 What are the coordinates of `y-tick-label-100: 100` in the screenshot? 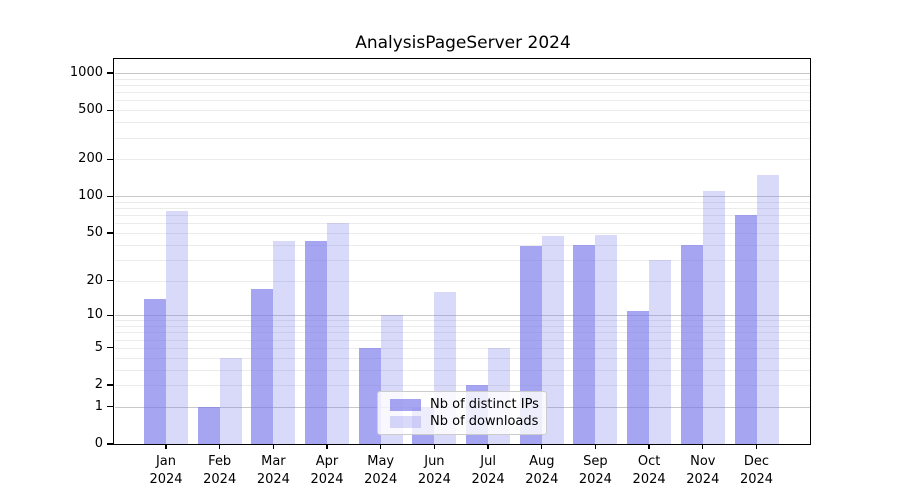 It's located at (90, 196).